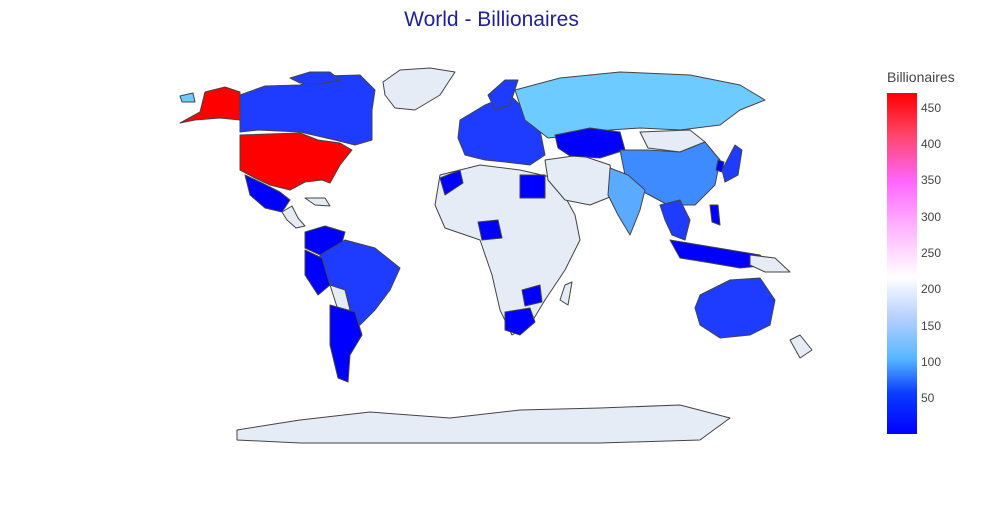 This screenshot has height=525, width=983. Describe the element at coordinates (267, 193) in the screenshot. I see `region-mexico` at that location.